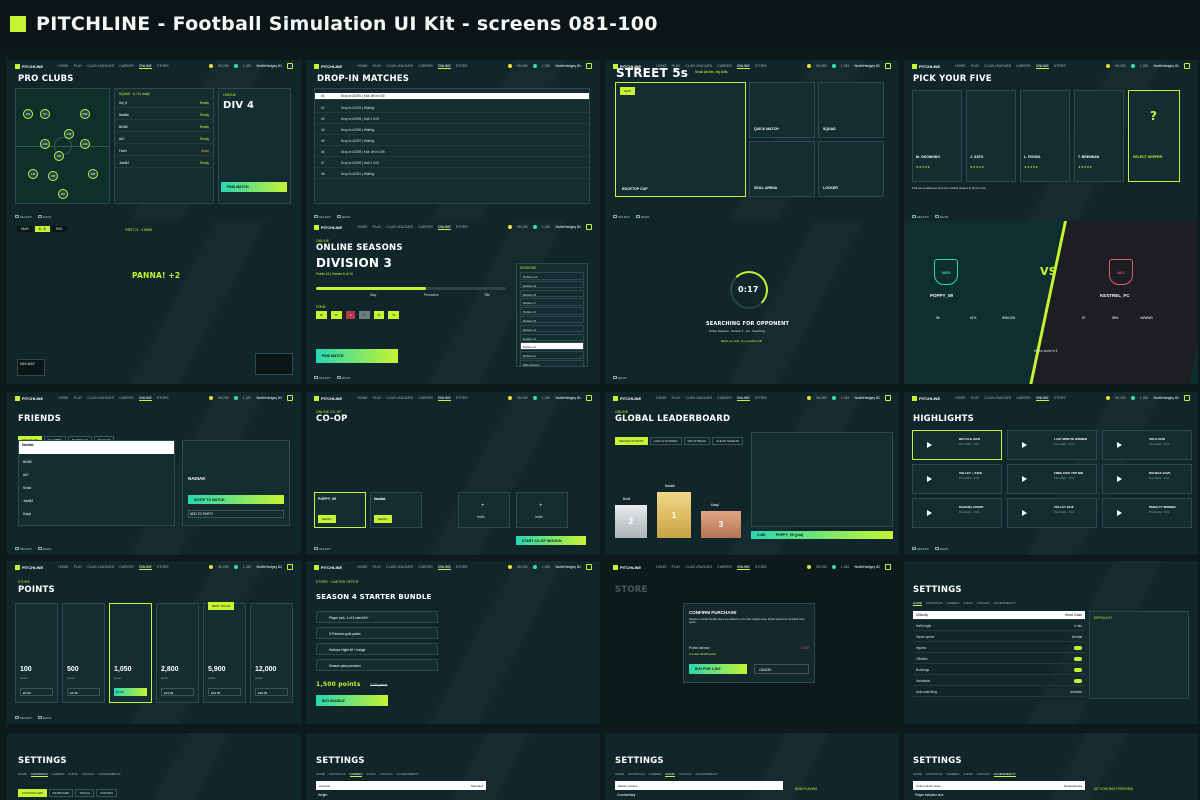 This screenshot has width=1200, height=800. I want to click on member-row: Bri4ID Ready, so click(164, 127).